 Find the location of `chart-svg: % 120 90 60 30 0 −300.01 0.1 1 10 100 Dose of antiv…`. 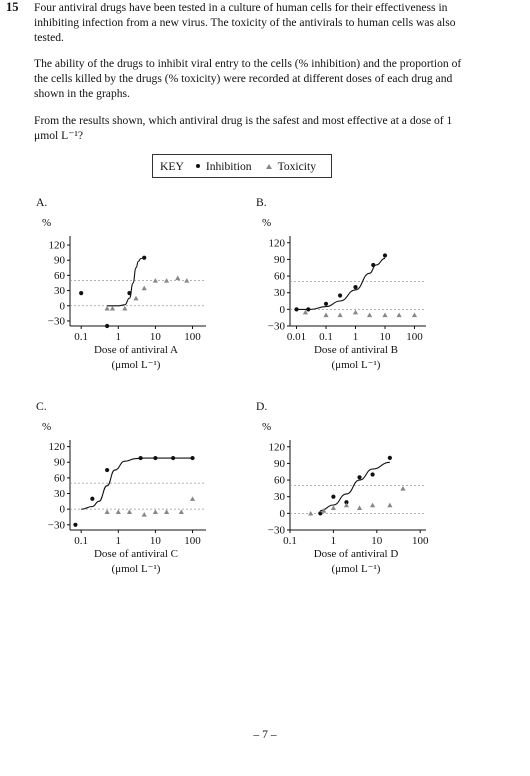

chart-svg: % 120 90 60 30 0 −300.01 0.1 1 10 100 Dose of antiv… is located at coordinates (344, 294).